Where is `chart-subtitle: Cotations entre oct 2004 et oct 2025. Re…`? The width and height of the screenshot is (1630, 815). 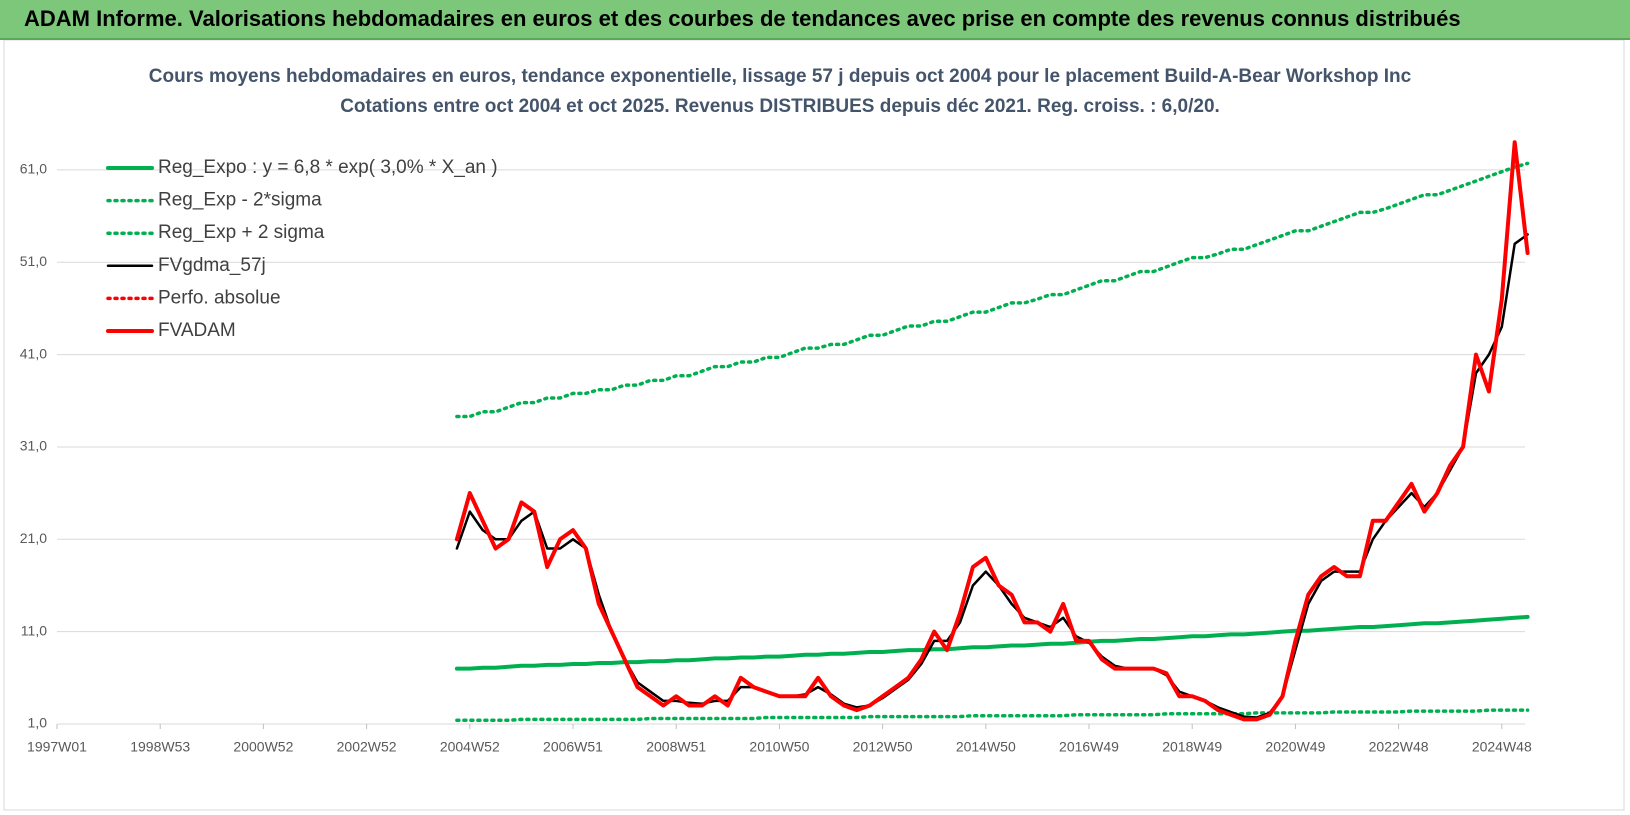
chart-subtitle: Cotations entre oct 2004 et oct 2025. Re… is located at coordinates (780, 106).